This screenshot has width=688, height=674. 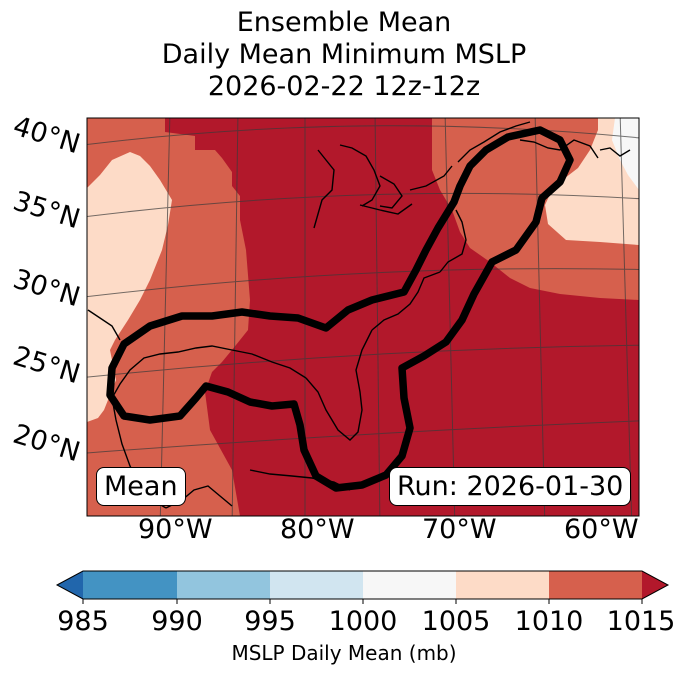 What do you see at coordinates (655, 585) in the screenshot?
I see `colorbar-extend-high` at bounding box center [655, 585].